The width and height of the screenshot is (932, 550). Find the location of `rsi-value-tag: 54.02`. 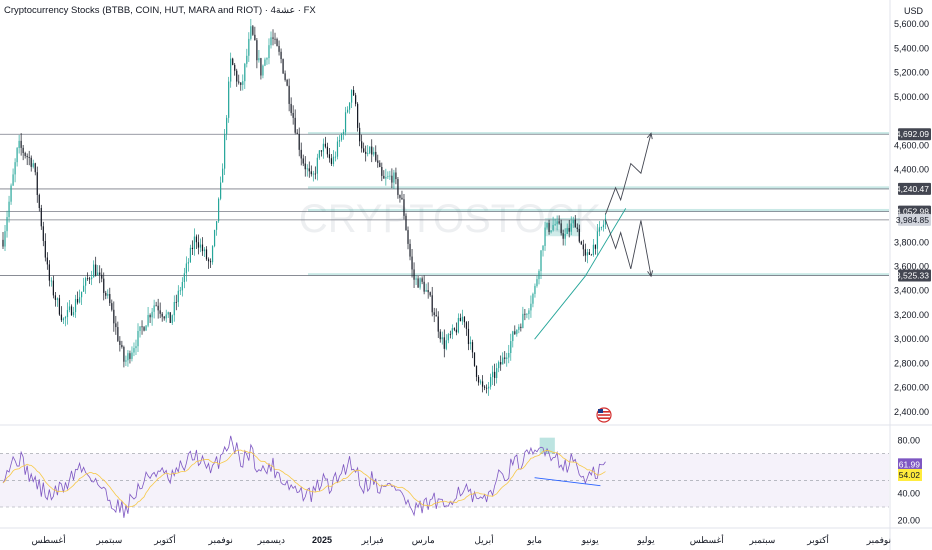

rsi-value-tag: 54.02 is located at coordinates (910, 474).